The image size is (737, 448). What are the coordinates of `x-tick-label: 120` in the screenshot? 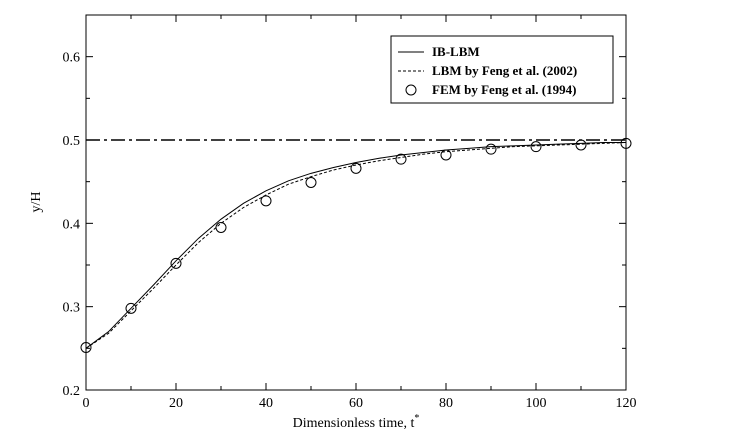 It's located at (626, 403).